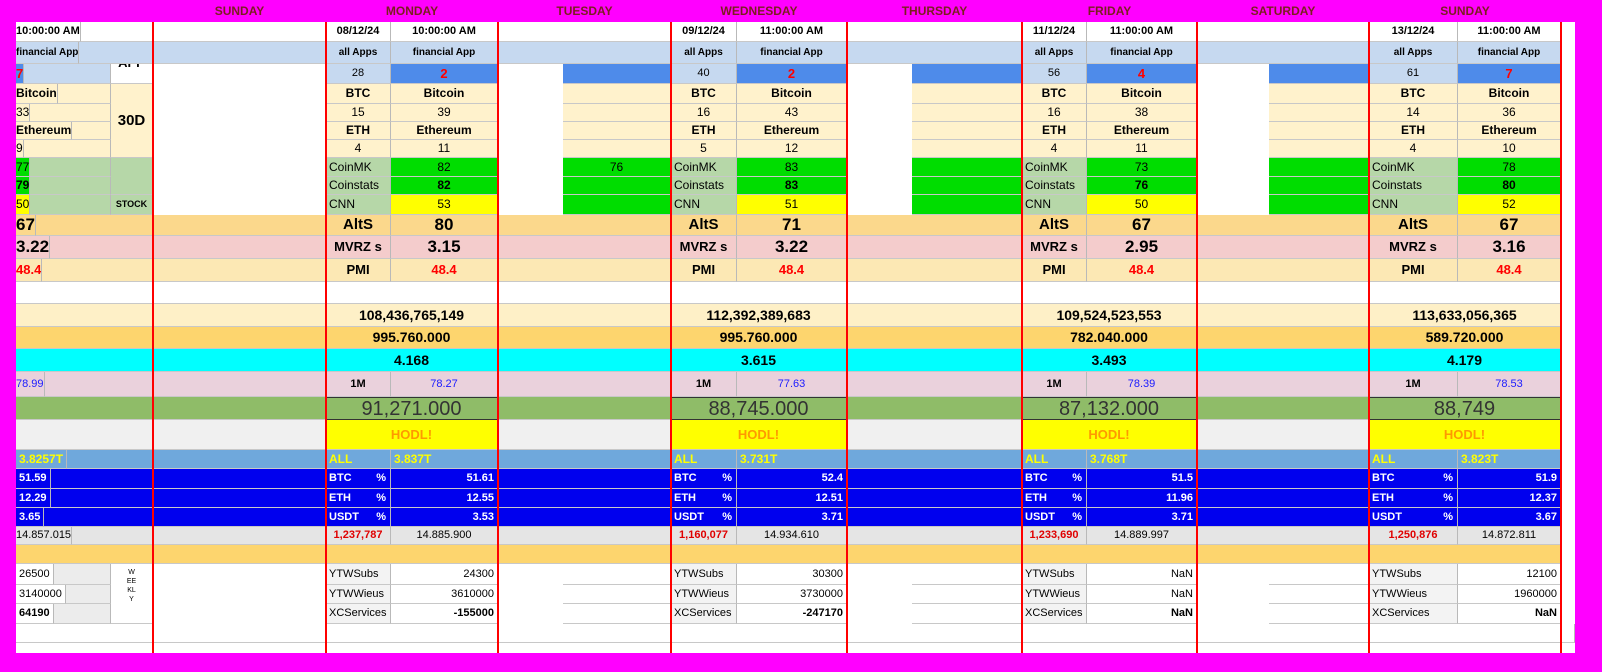  Describe the element at coordinates (1142, 74) in the screenshot. I see `fin-app-value: 4` at that location.